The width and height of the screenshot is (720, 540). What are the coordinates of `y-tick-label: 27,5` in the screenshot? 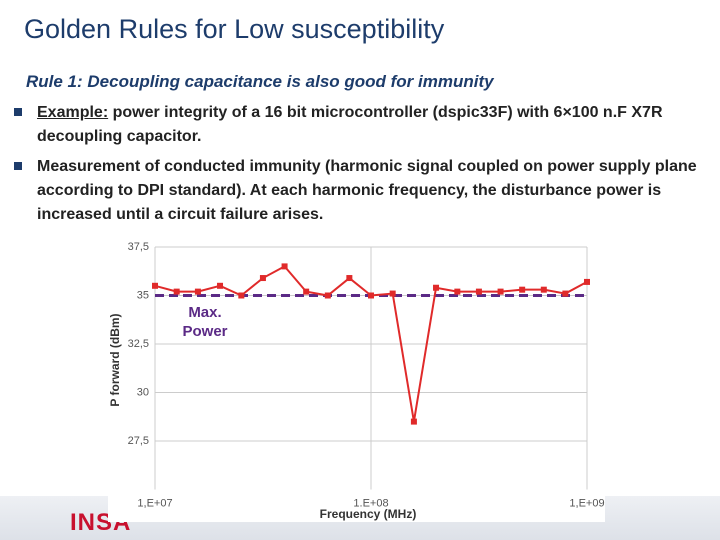 It's located at (138, 441).